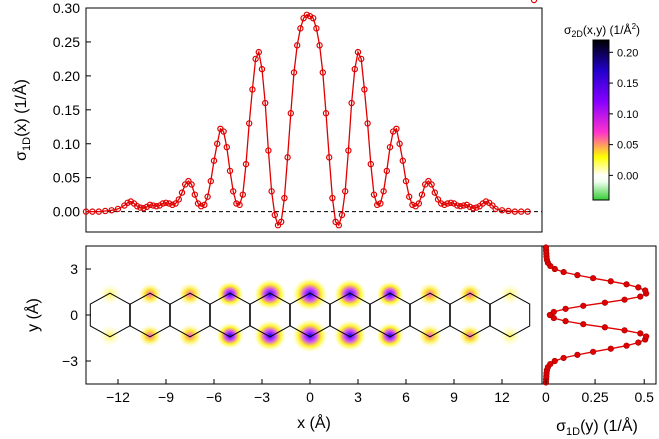  Describe the element at coordinates (66, 76) in the screenshot. I see `top-ytick-label: 0.20` at that location.